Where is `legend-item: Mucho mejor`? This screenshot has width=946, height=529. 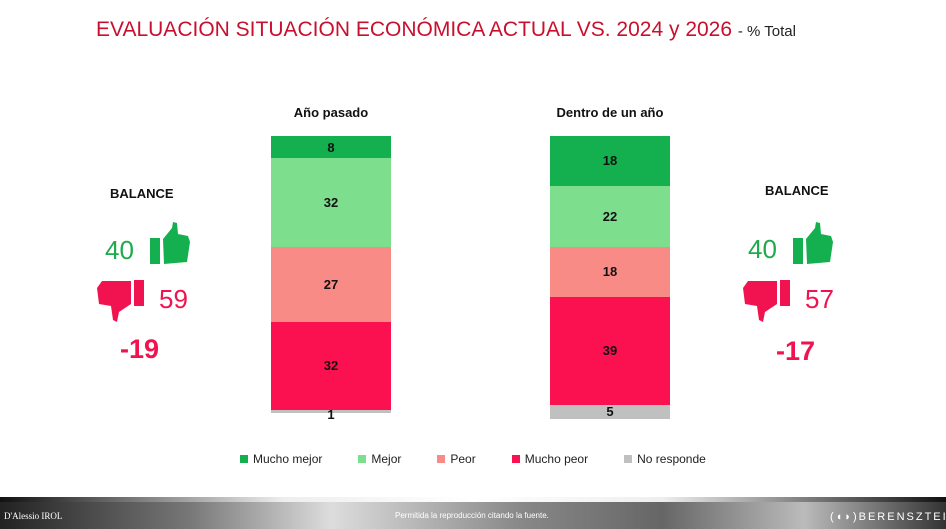 legend-item: Mucho mejor is located at coordinates (281, 459).